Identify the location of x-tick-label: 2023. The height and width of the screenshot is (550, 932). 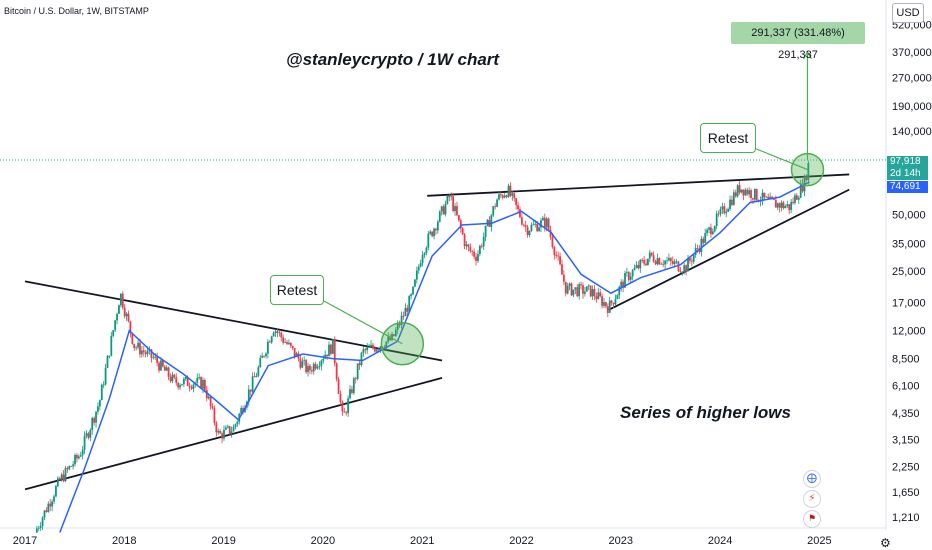
(621, 541).